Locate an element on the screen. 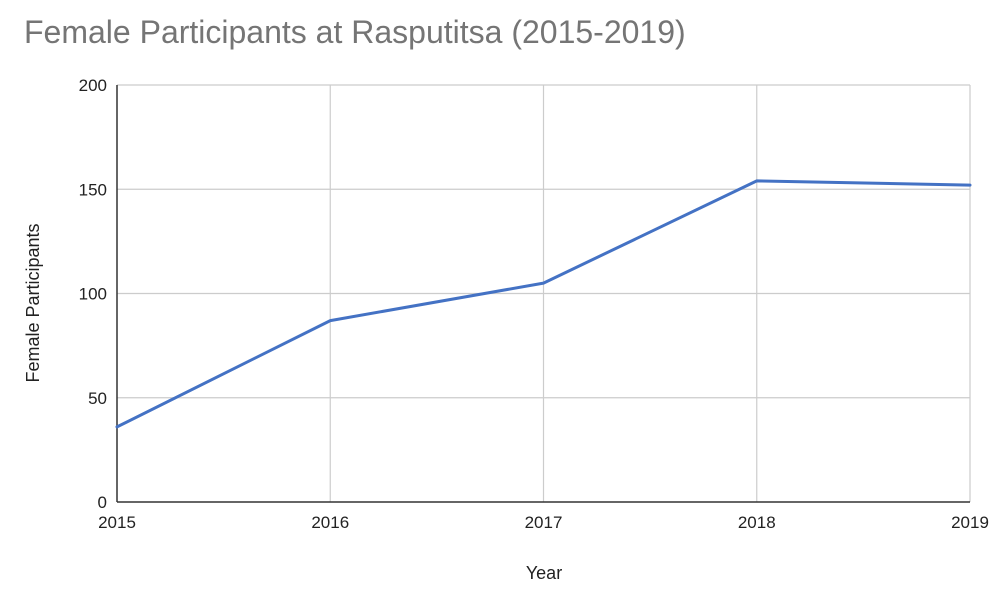 The height and width of the screenshot is (608, 1000). x-tick-labels: 2015 2016 2017 2018 2019 is located at coordinates (543, 522).